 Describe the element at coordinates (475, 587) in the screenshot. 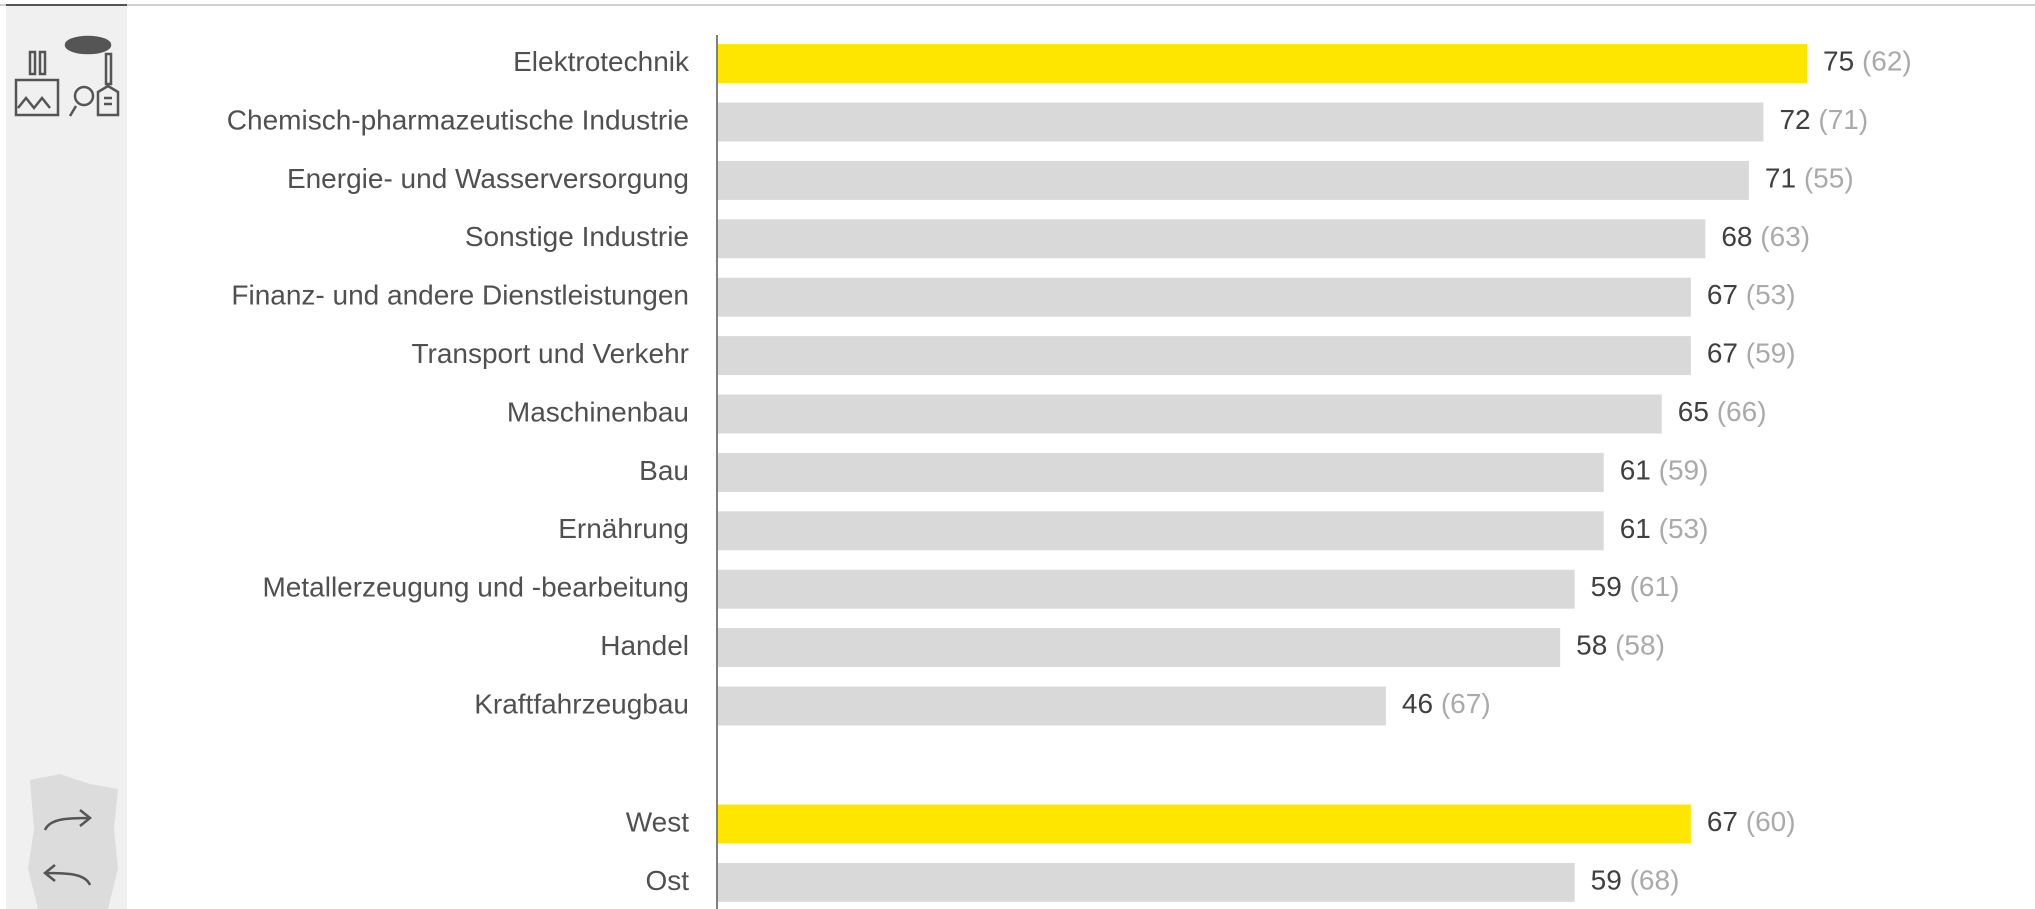

I see `category-label: Metallerzeugung und -bearbeitung` at that location.